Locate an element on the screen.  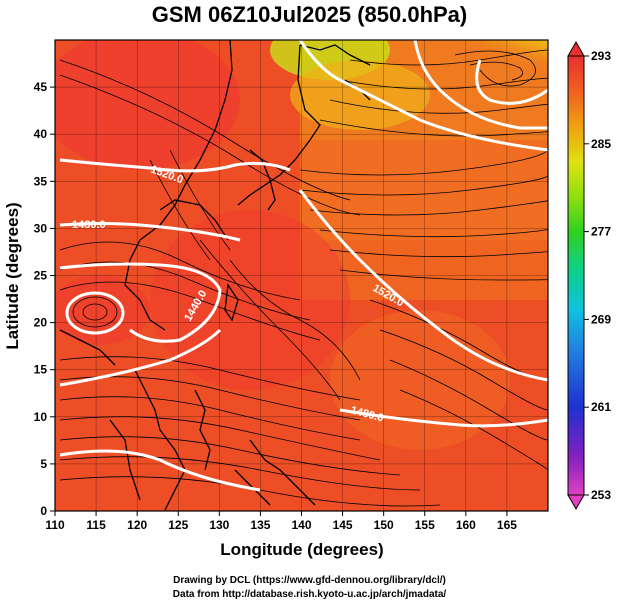
y-tick-label: 30 is located at coordinates (41, 228).